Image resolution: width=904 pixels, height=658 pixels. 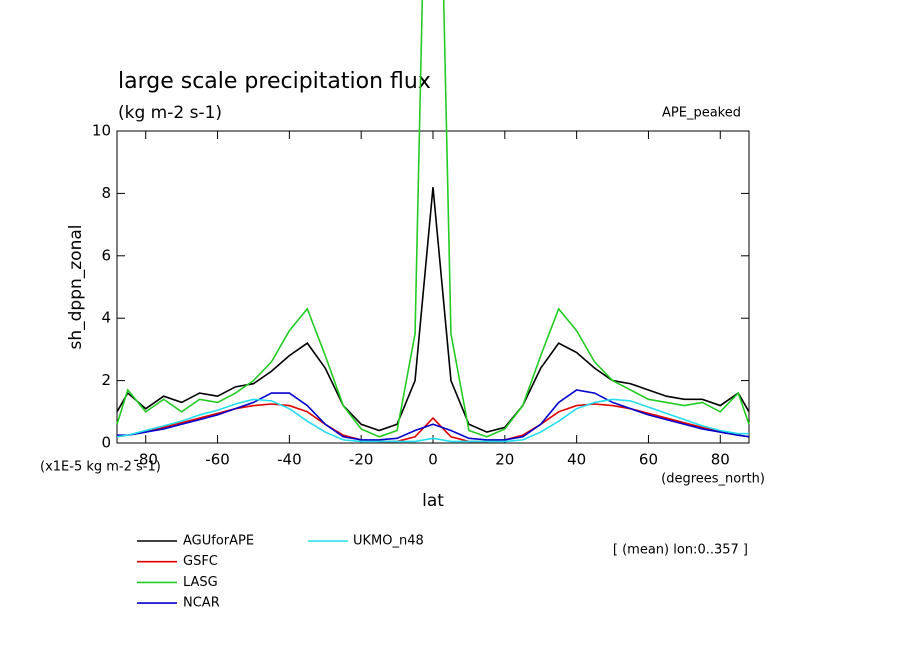 I want to click on y-tick-label: 6, so click(x=106, y=255).